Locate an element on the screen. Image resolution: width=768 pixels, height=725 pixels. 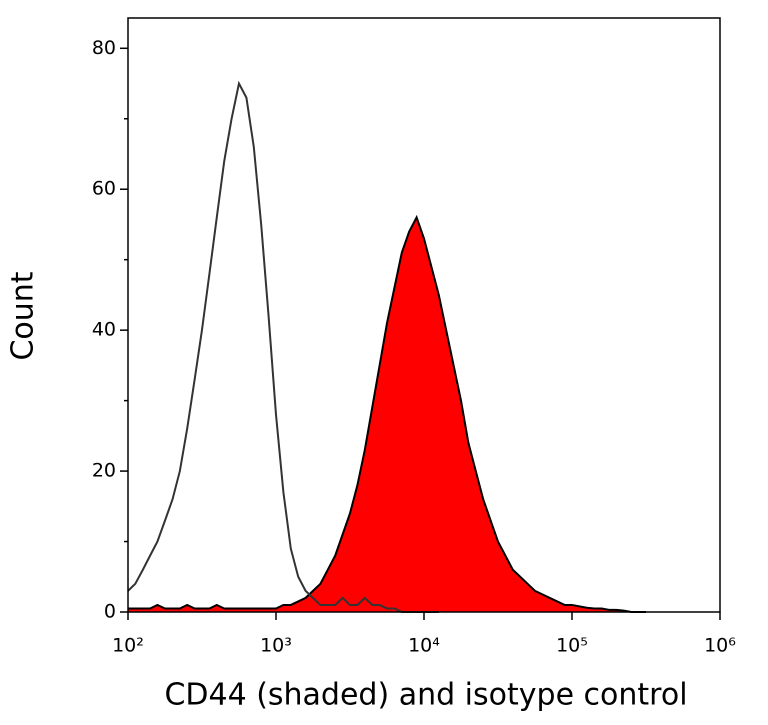
x-tick-label: 10⁵ is located at coordinates (572, 646).